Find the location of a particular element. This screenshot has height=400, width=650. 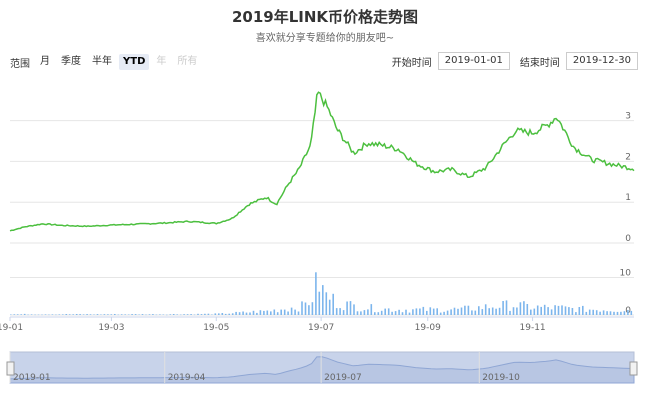

range-label: 范围 is located at coordinates (20, 64).